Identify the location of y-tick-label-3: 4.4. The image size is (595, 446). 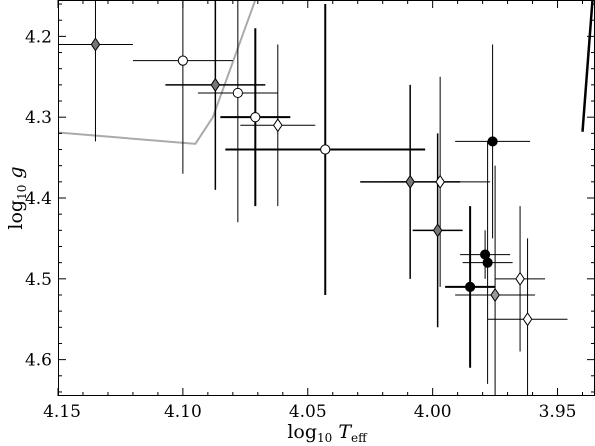
(38, 199).